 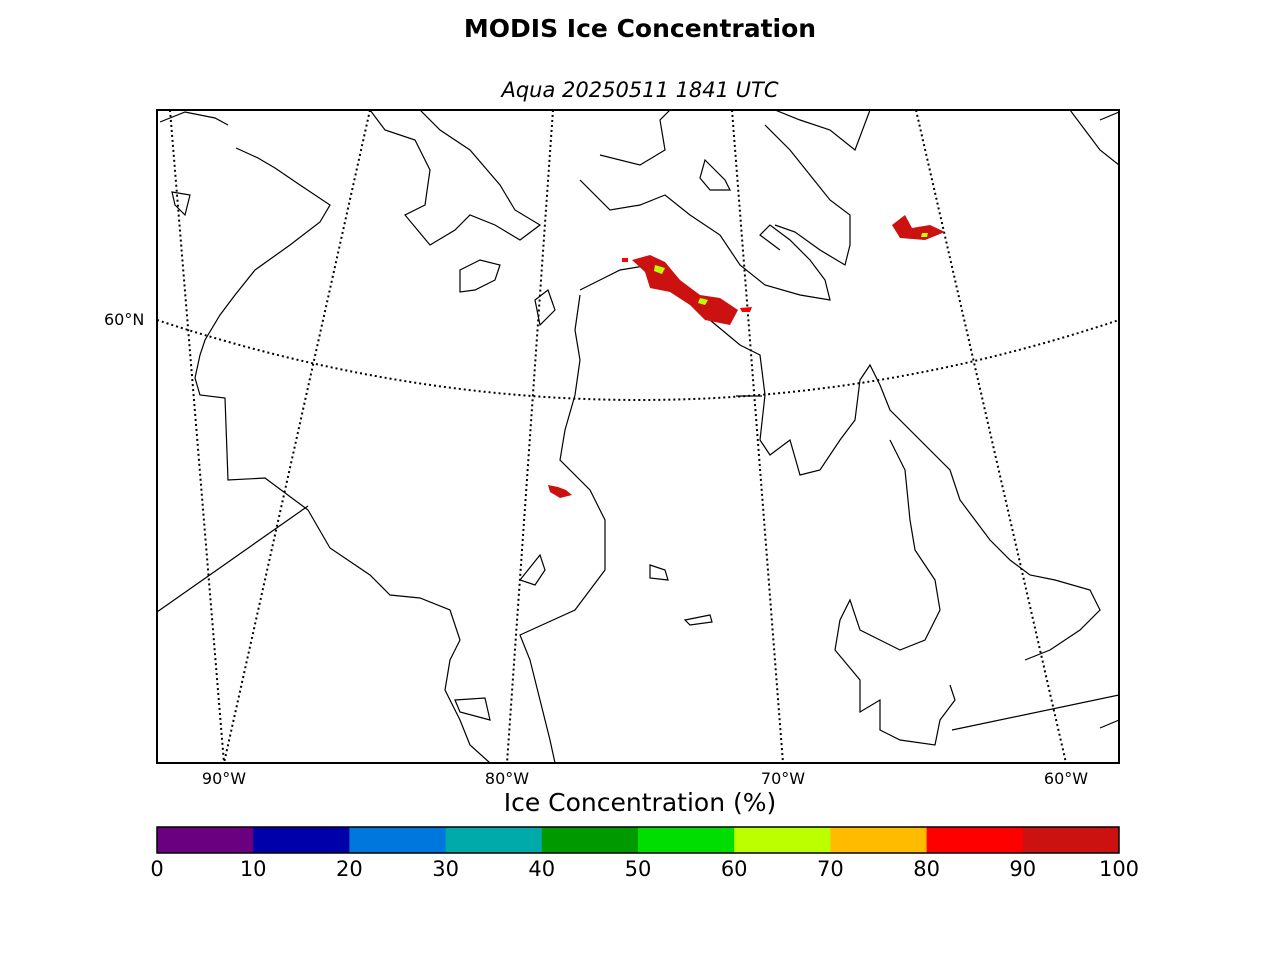 I want to click on colorbar-tick-label: 80, so click(x=926, y=869).